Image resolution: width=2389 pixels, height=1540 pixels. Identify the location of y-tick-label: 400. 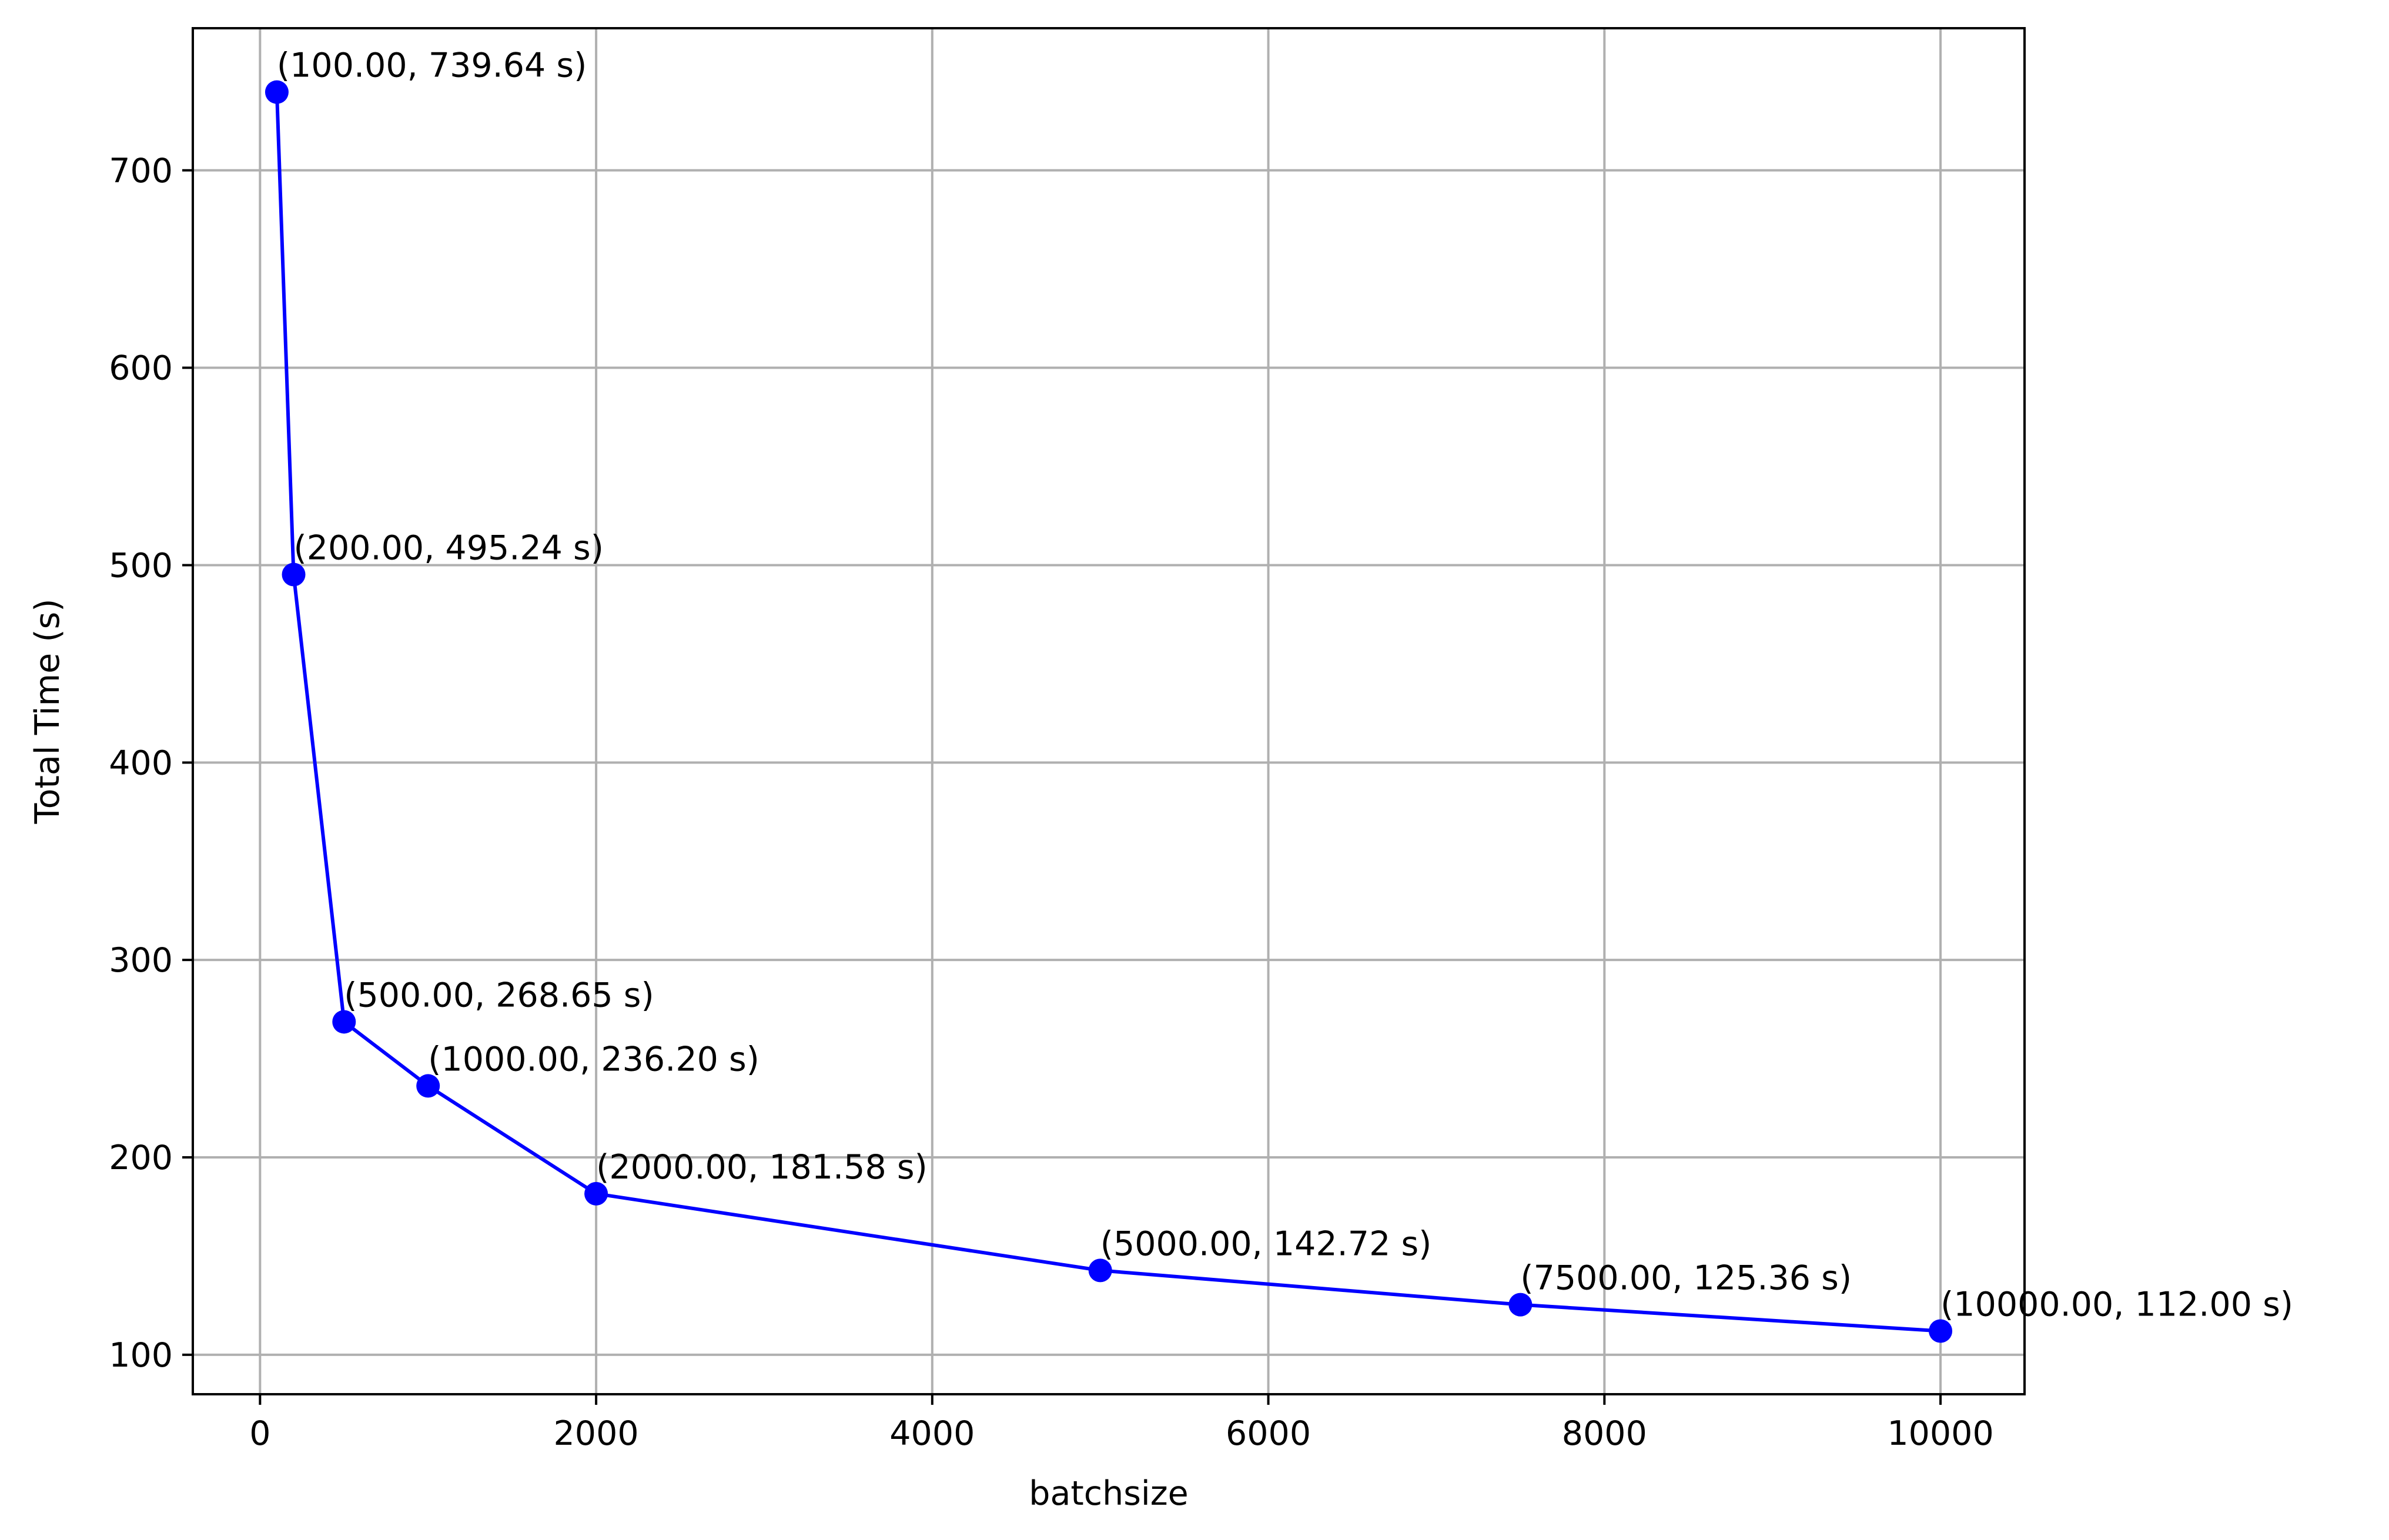
(141, 763).